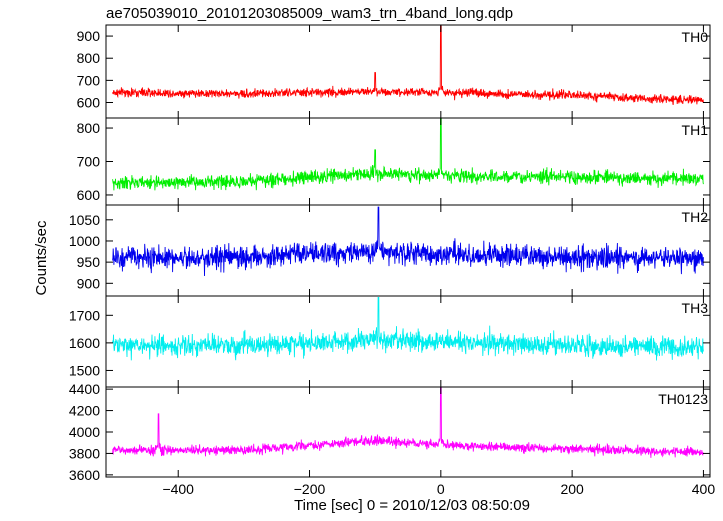 The image size is (723, 521). I want to click on panel-label: TH0, so click(695, 37).